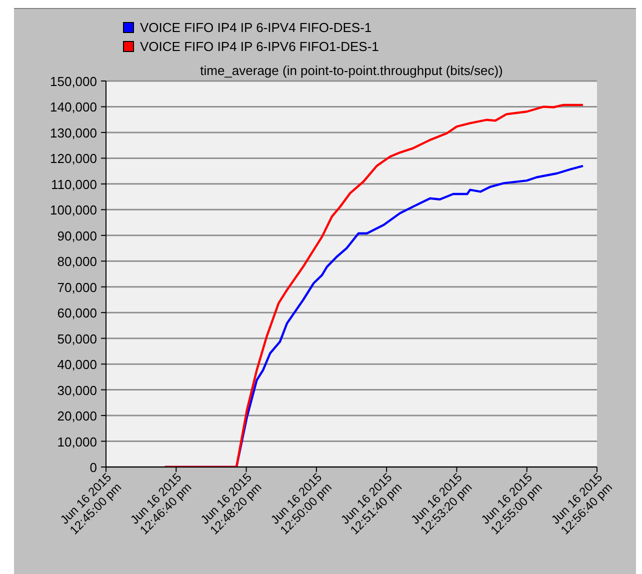 This screenshot has width=642, height=574. What do you see at coordinates (93, 467) in the screenshot?
I see `y-tick-label: 0` at bounding box center [93, 467].